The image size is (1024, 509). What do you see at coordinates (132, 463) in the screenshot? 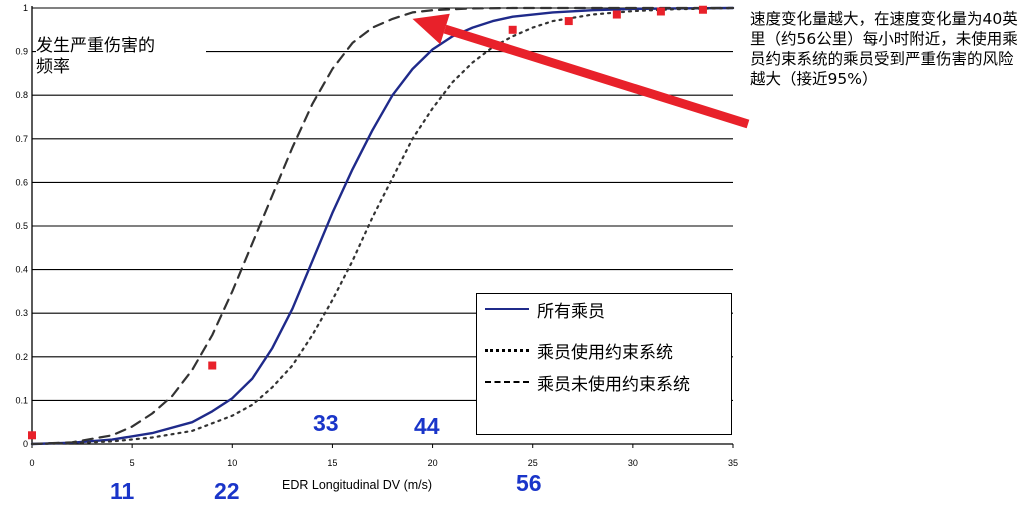
I see `x-tick-label: 5` at bounding box center [132, 463].